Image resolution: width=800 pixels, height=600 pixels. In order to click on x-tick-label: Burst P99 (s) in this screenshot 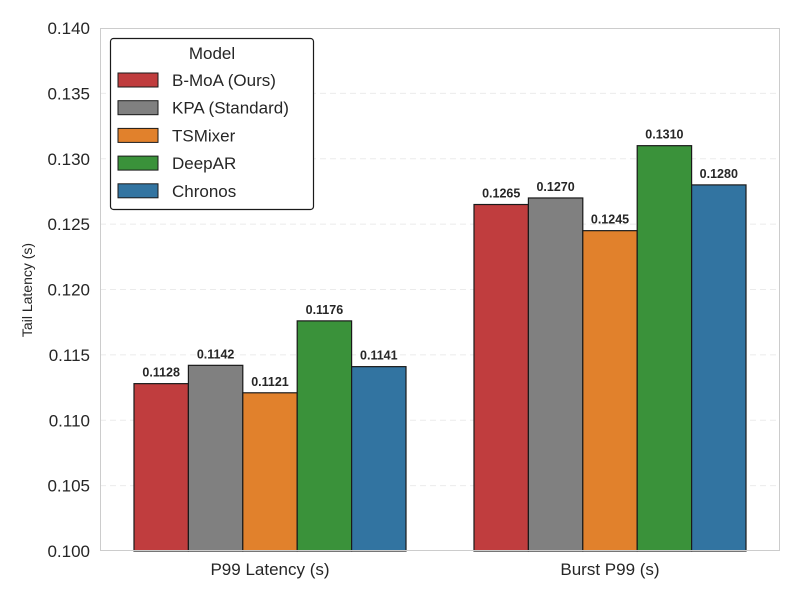, I will do `click(609, 569)`.